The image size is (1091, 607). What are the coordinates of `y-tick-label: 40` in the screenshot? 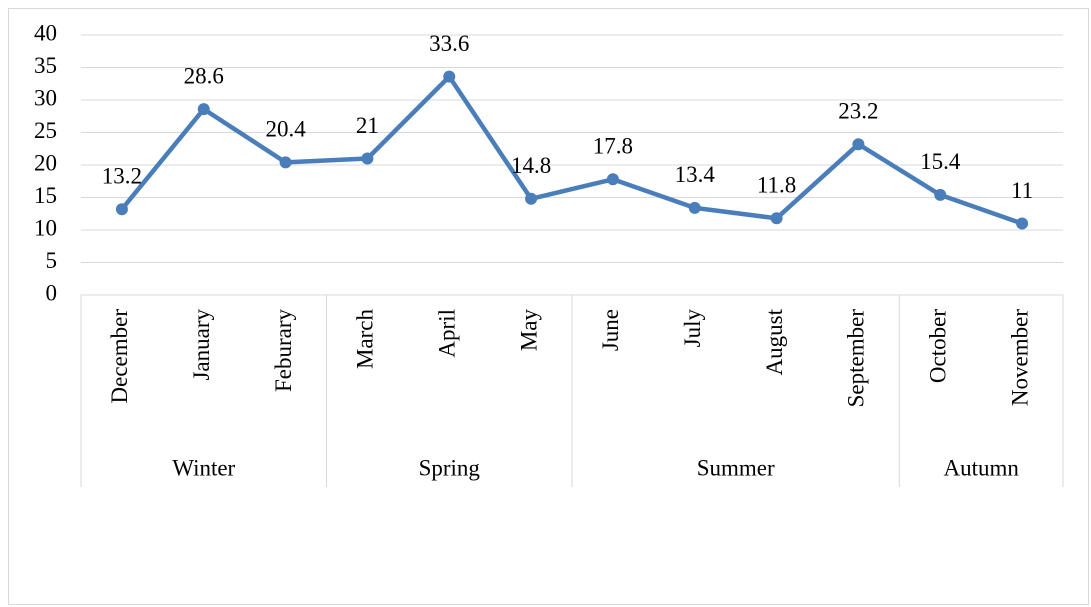 It's located at (45, 32).